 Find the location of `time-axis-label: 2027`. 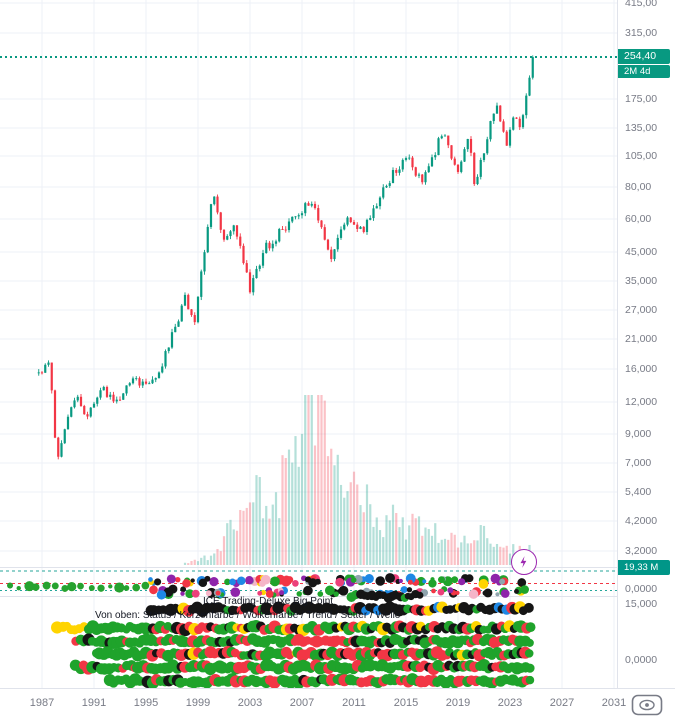

time-axis-label: 2027 is located at coordinates (562, 703).